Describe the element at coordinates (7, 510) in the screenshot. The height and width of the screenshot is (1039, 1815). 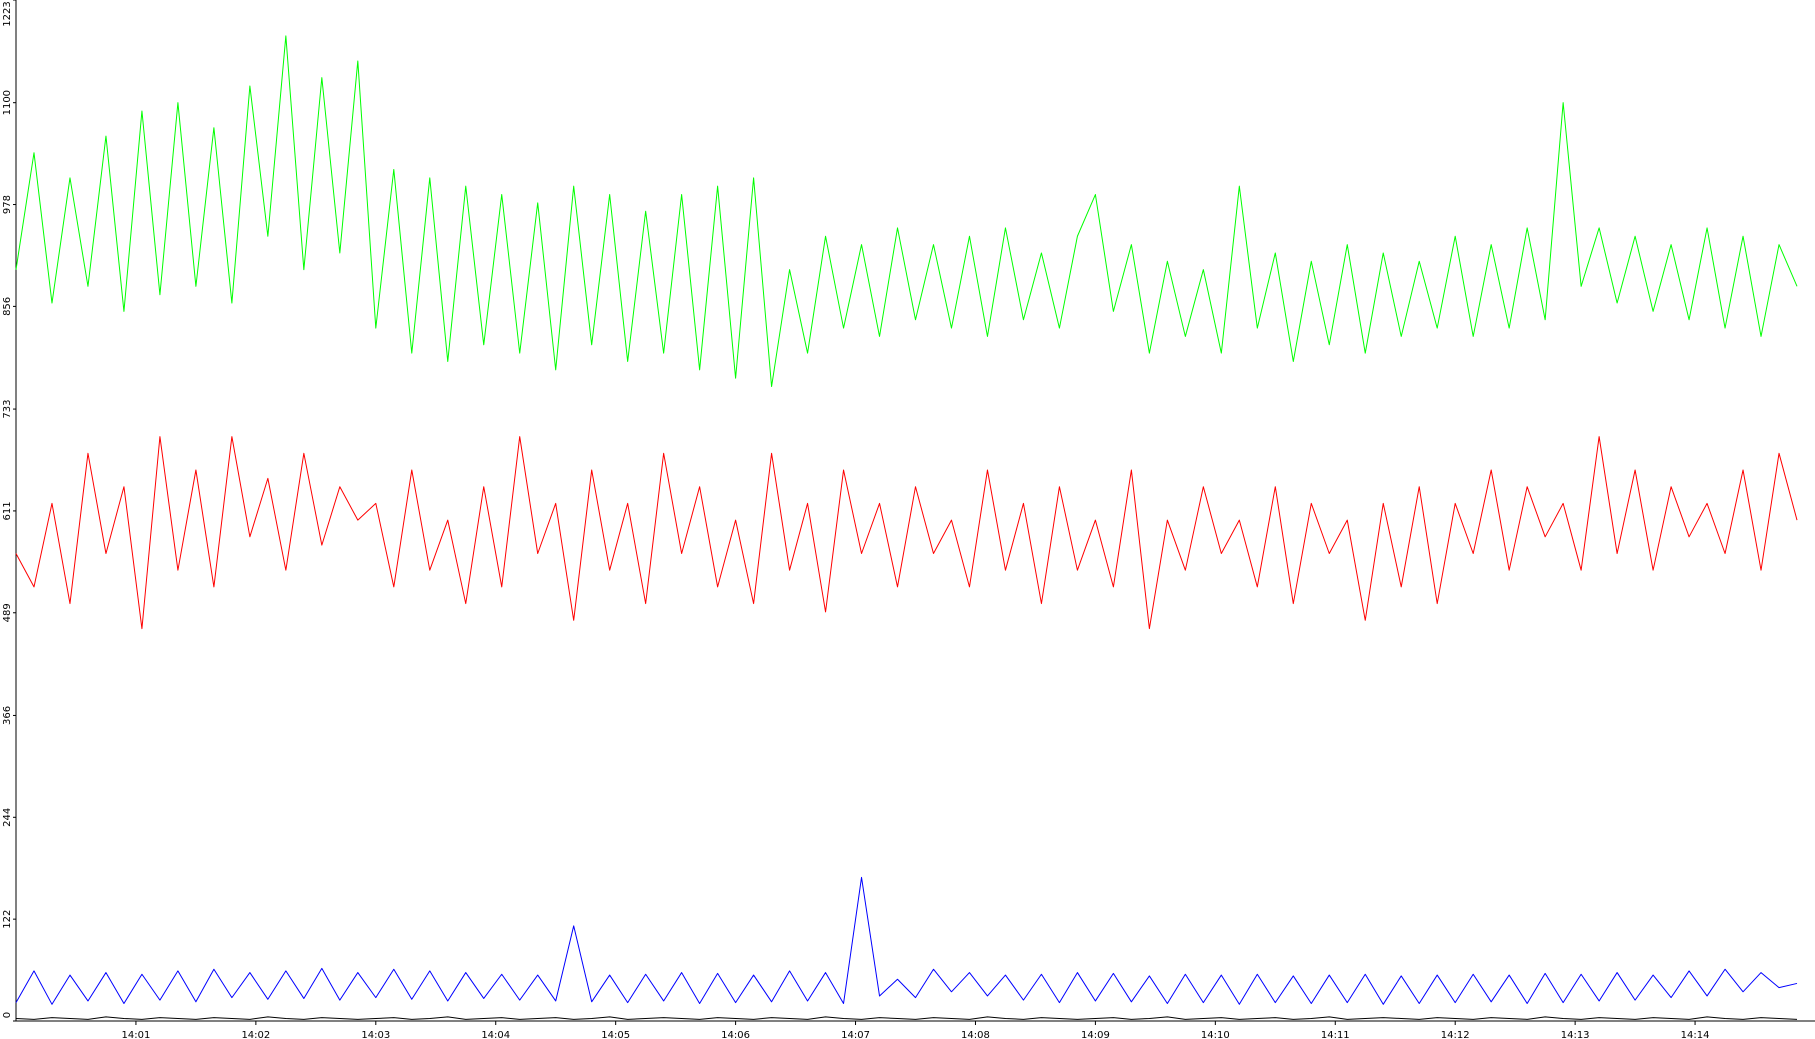
I see `y-tick-label: 611` at that location.